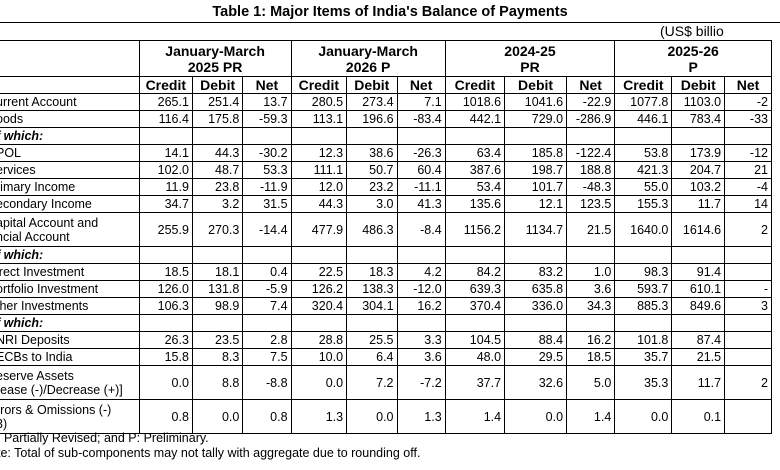 This screenshot has width=780, height=470. I want to click on value-cell: -26.3, so click(421, 153).